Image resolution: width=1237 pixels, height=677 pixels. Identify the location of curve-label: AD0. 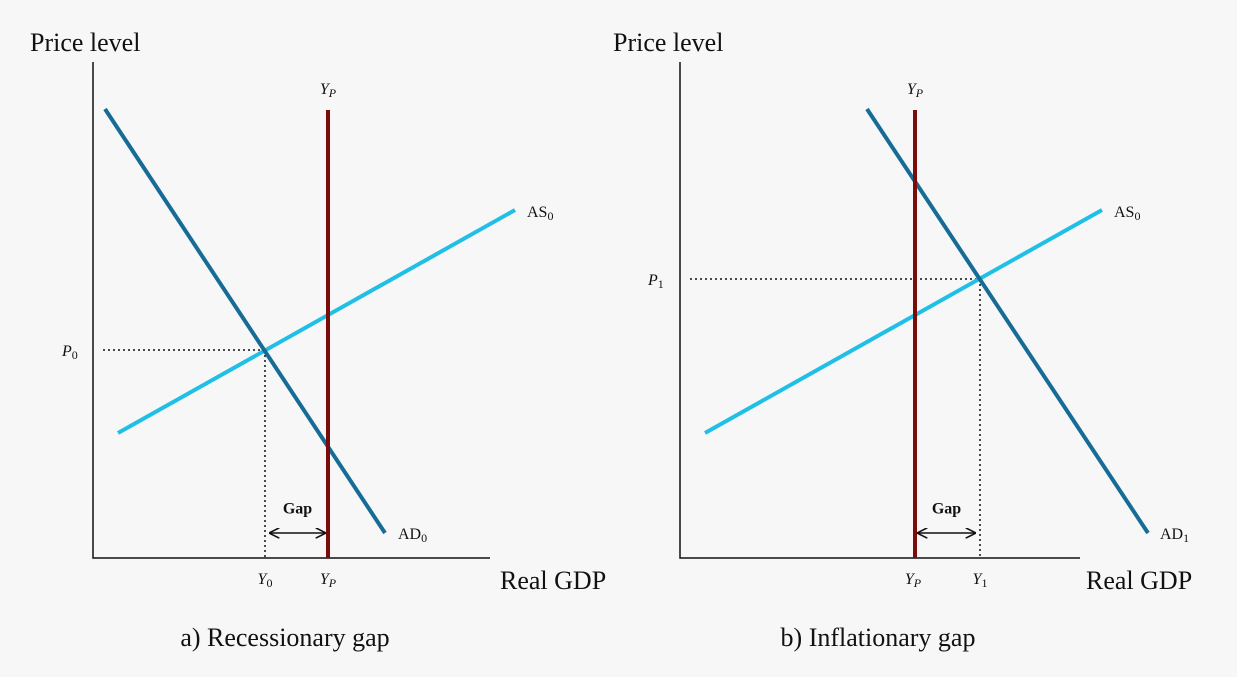
(412, 535).